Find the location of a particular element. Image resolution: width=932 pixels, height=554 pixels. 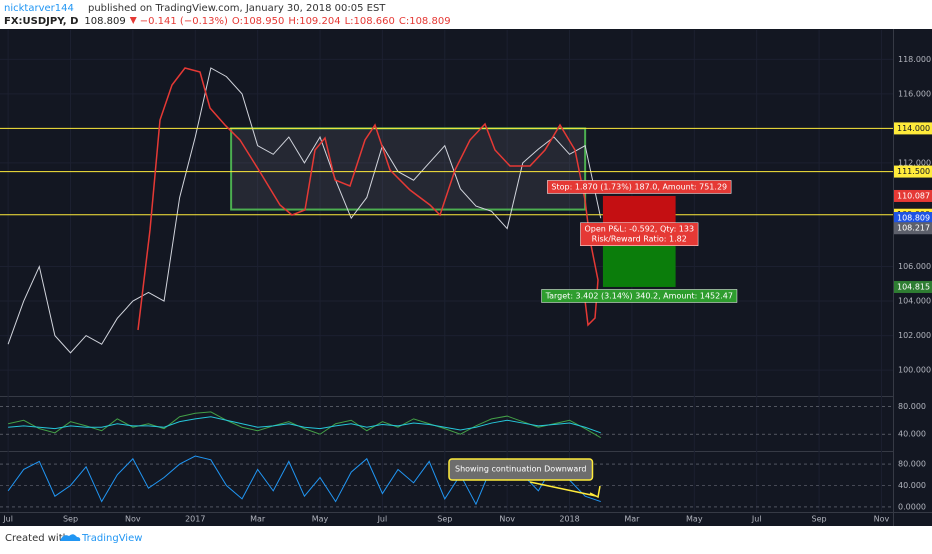

callout: Showing continuation Downward is located at coordinates (521, 469).